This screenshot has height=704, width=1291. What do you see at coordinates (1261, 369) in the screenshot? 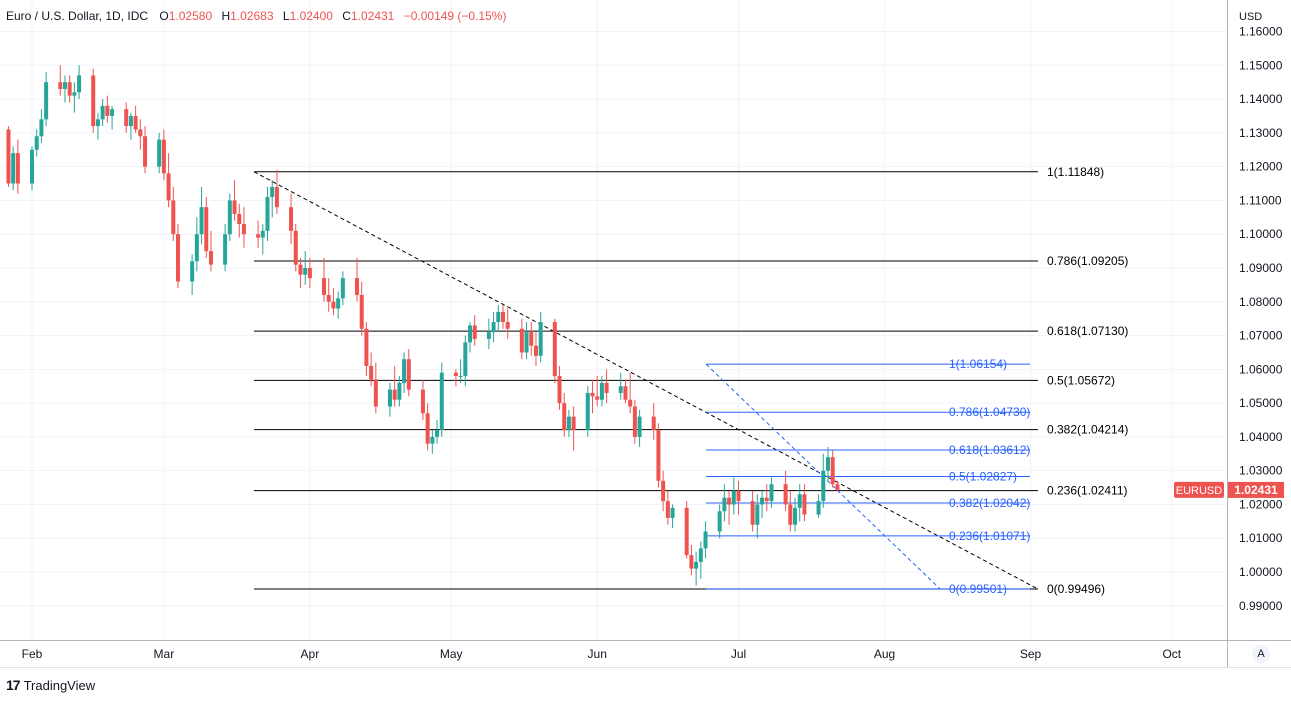
I see `y-tick-label: 1.06000` at bounding box center [1261, 369].